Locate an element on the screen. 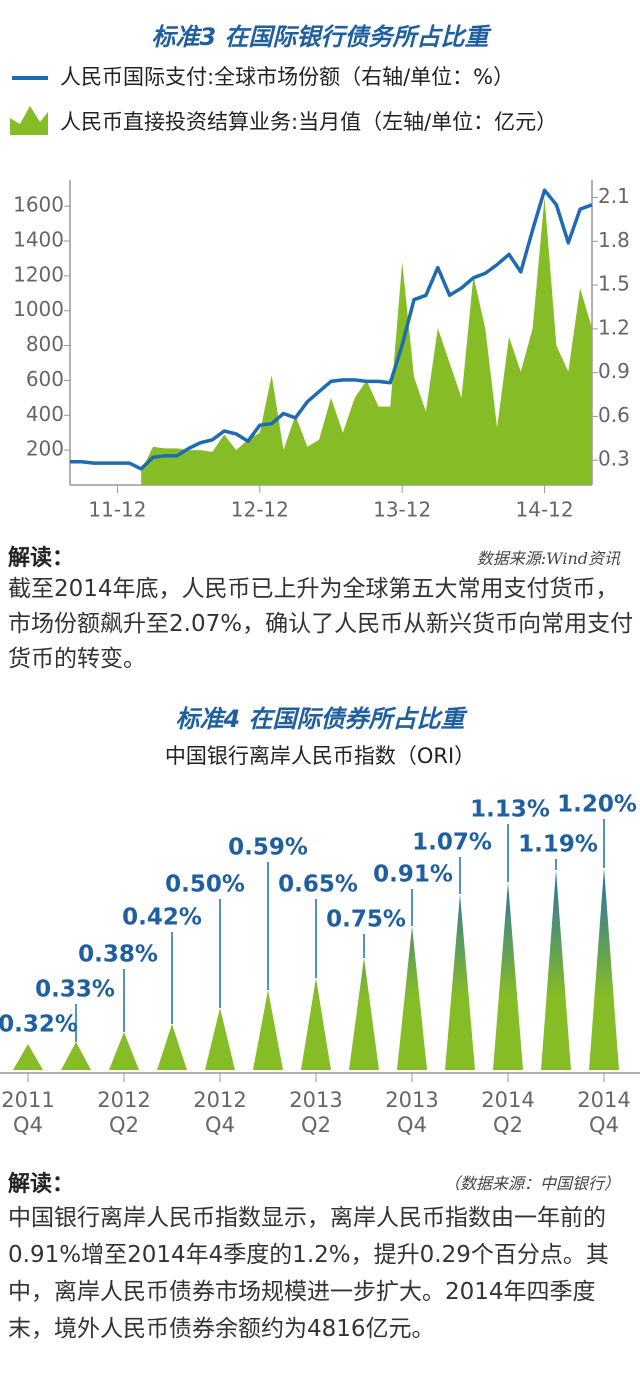  y2-tick-label: 0.9 is located at coordinates (614, 371).